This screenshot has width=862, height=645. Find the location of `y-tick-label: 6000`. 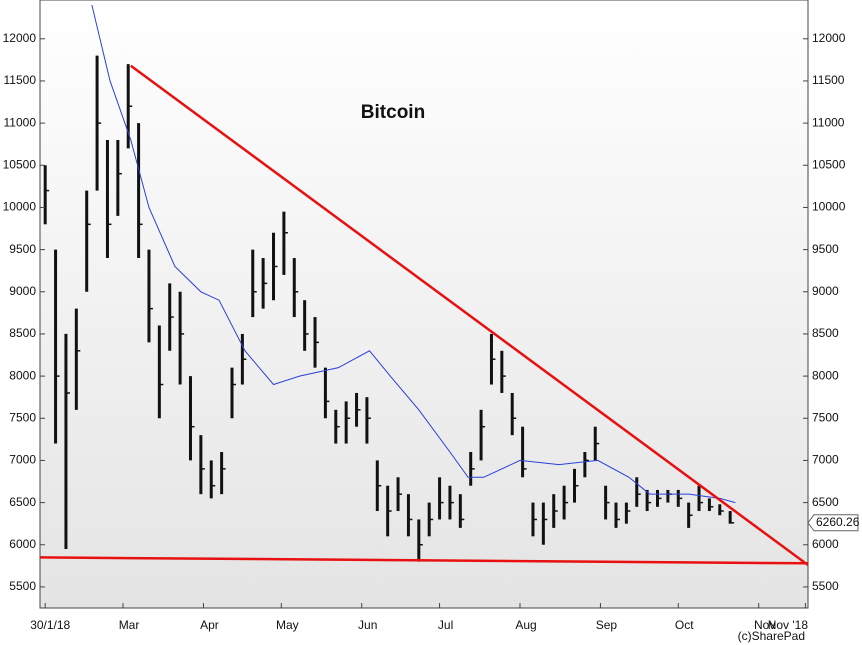

y-tick-label: 6000 is located at coordinates (22, 544).